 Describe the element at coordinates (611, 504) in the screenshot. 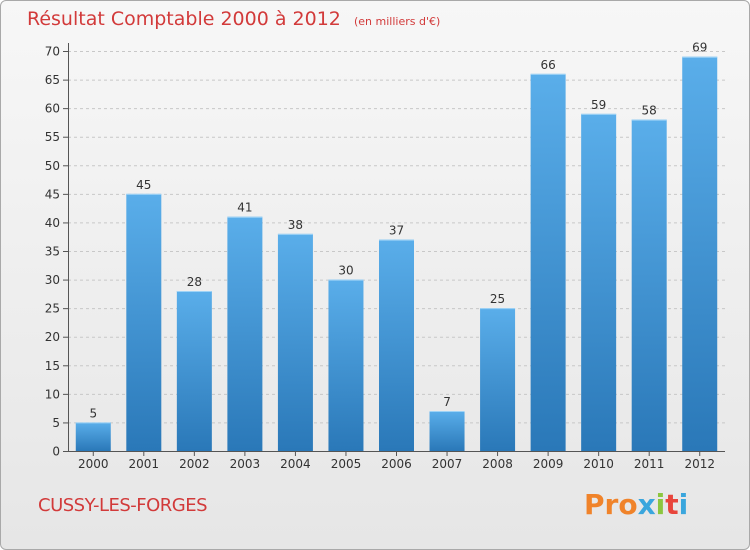

I see `logo-letter: r` at that location.